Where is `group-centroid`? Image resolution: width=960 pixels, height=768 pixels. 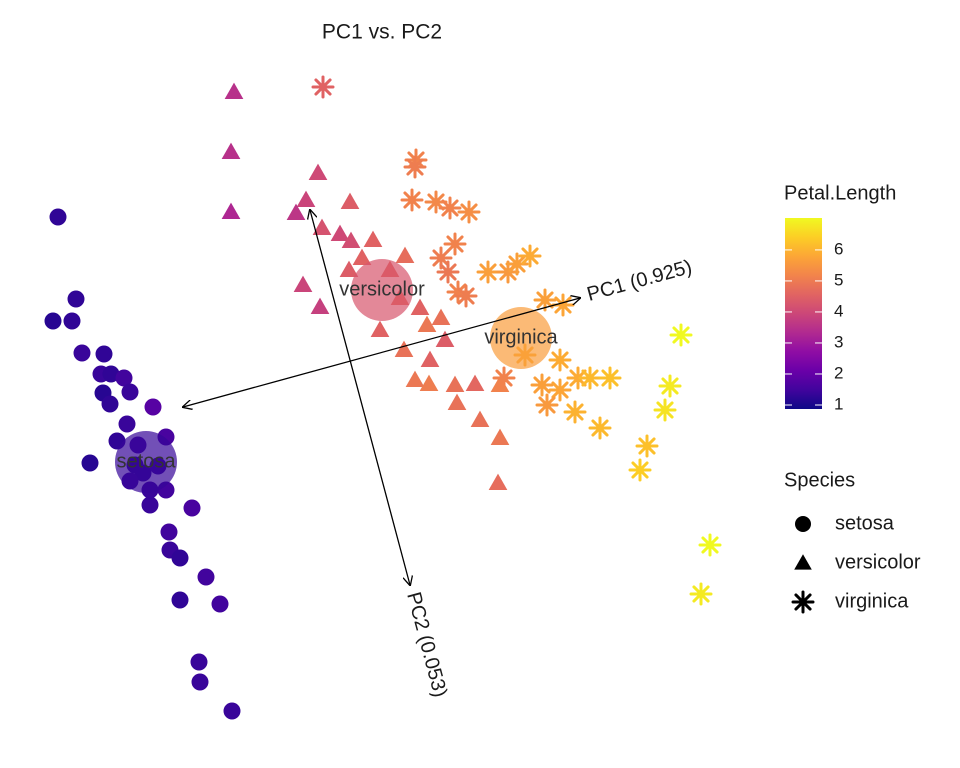 group-centroid is located at coordinates (146, 462).